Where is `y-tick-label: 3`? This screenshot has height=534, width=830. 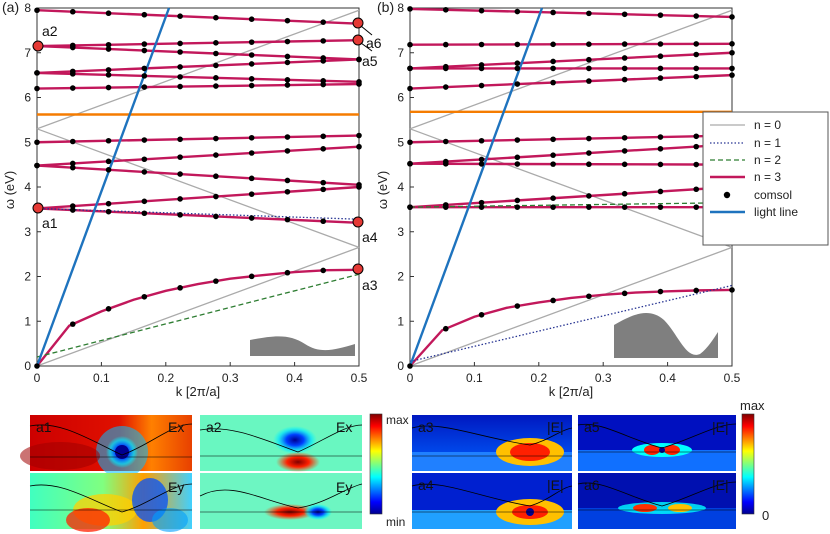 y-tick-label: 3 is located at coordinates (27, 232).